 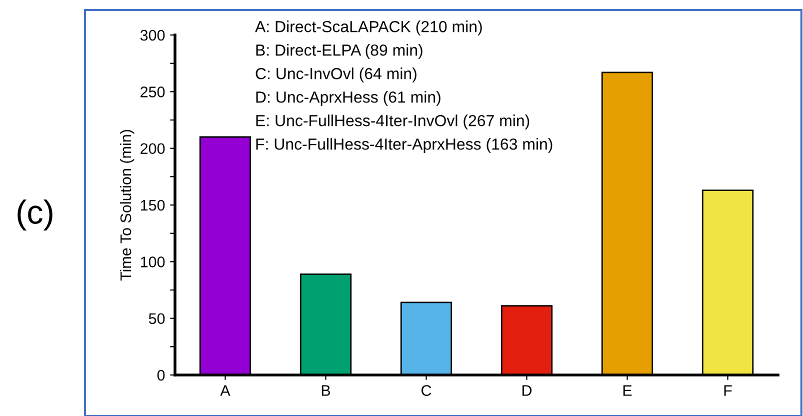 I want to click on y-tick-label: 200, so click(x=152, y=148).